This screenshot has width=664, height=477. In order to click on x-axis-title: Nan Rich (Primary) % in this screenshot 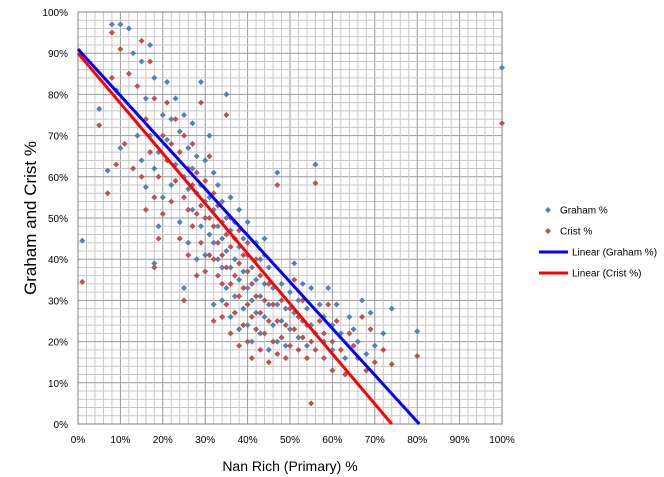, I will do `click(289, 466)`.